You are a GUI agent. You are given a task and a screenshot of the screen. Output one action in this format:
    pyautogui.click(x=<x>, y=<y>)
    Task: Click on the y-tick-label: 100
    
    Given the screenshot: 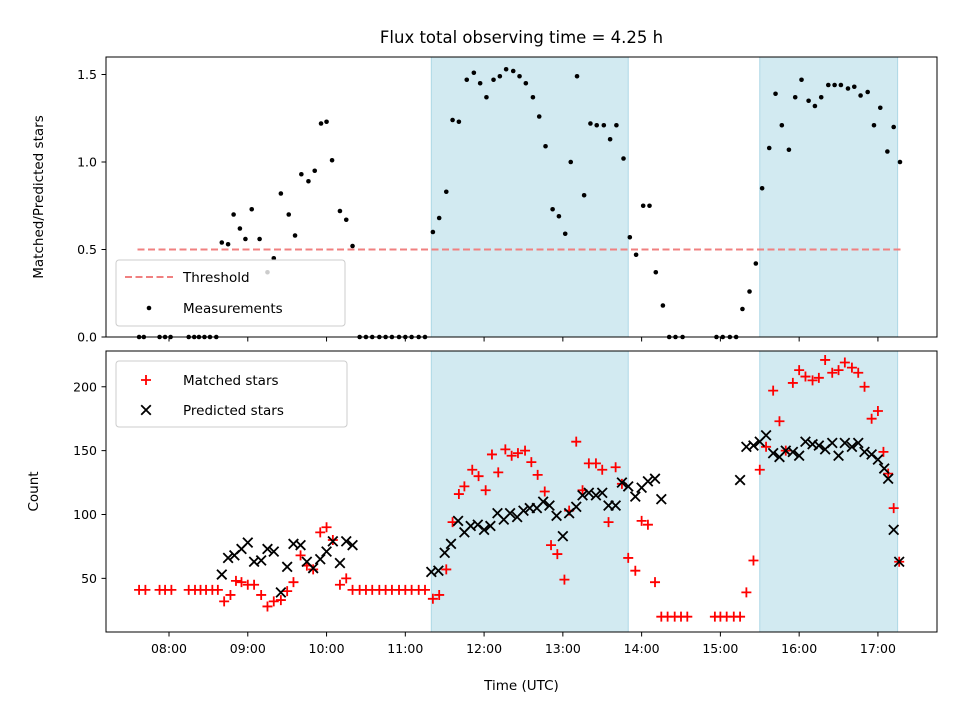 What is the action you would take?
    pyautogui.click(x=85, y=514)
    